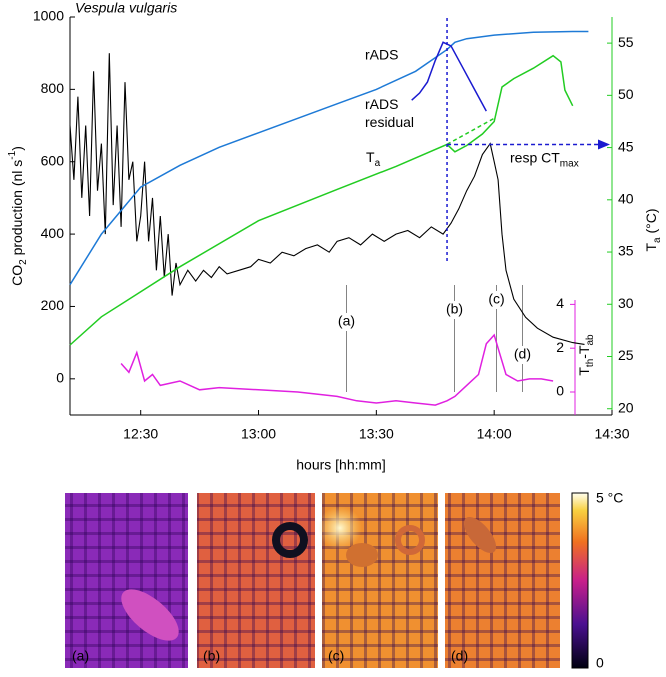 The width and height of the screenshot is (666, 677). I want to click on x-tick-label: 14:30, so click(611, 434).